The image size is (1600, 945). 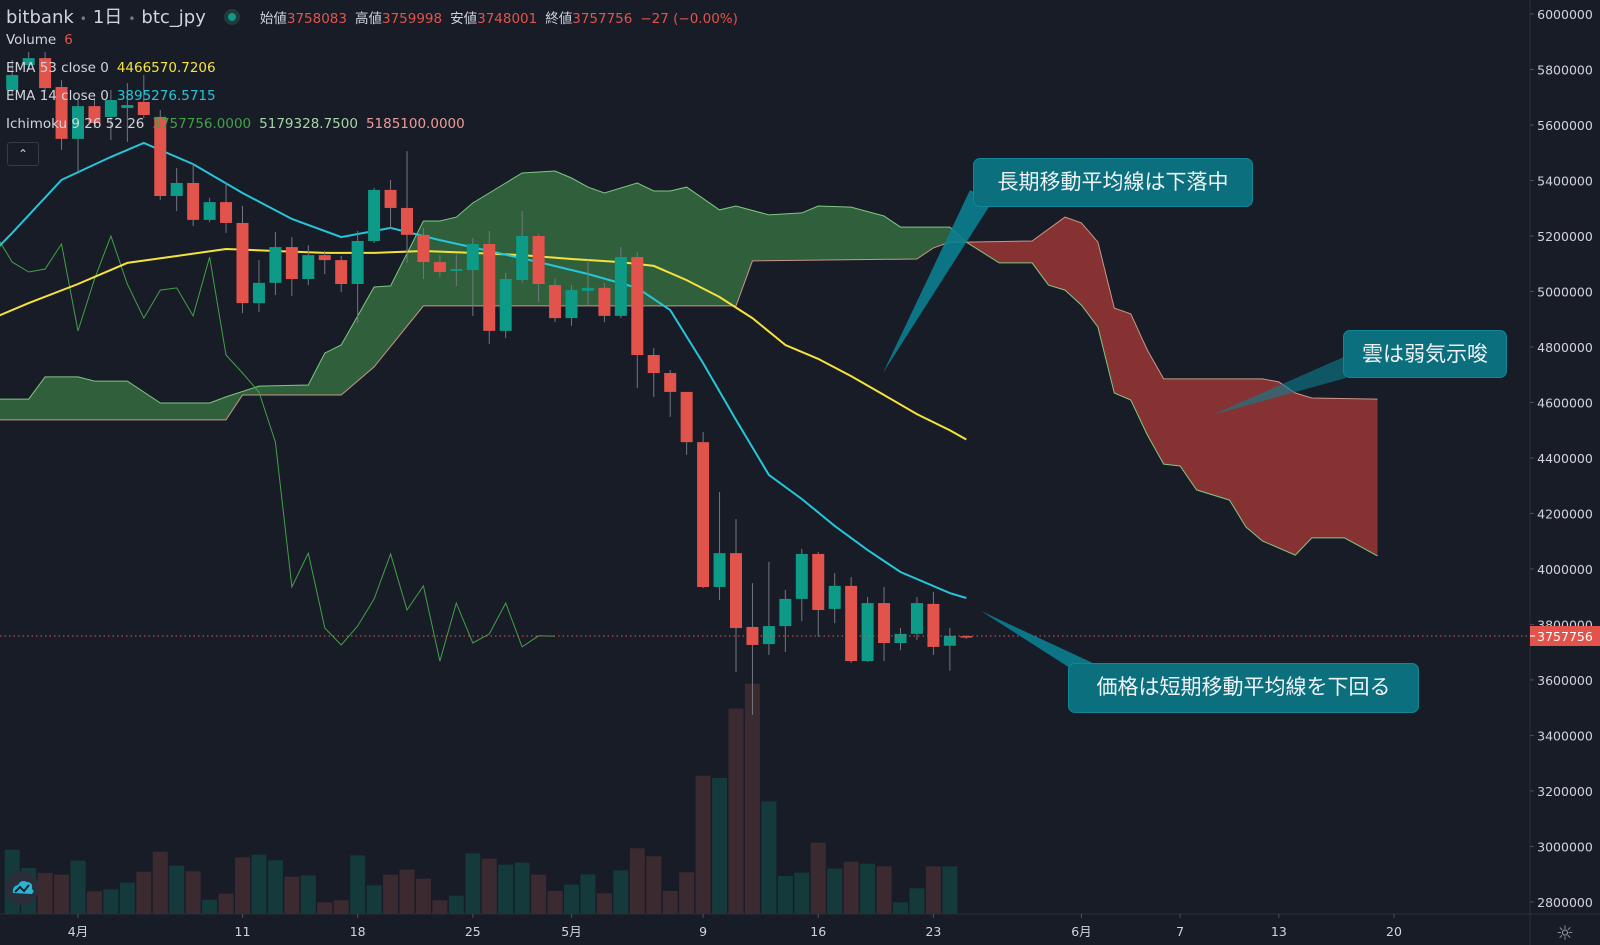 I want to click on exchange-name: bitbank, so click(x=40, y=17).